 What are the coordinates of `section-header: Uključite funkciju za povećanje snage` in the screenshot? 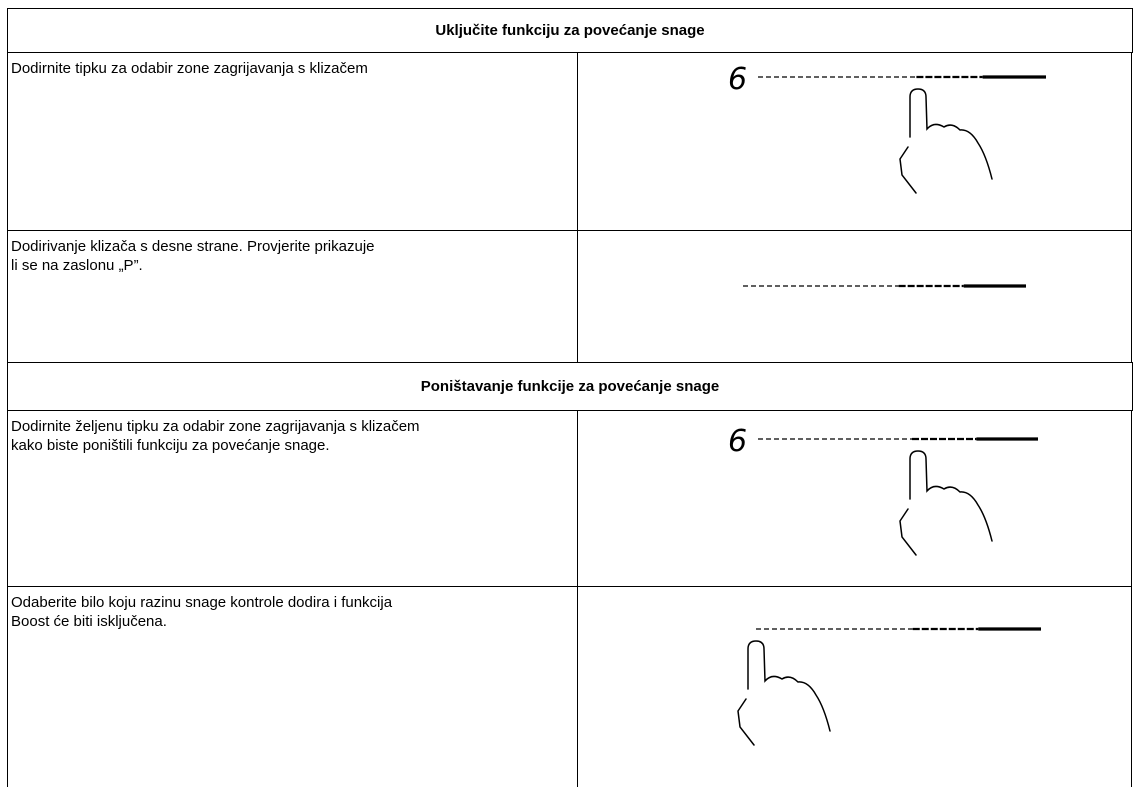 It's located at (570, 30).